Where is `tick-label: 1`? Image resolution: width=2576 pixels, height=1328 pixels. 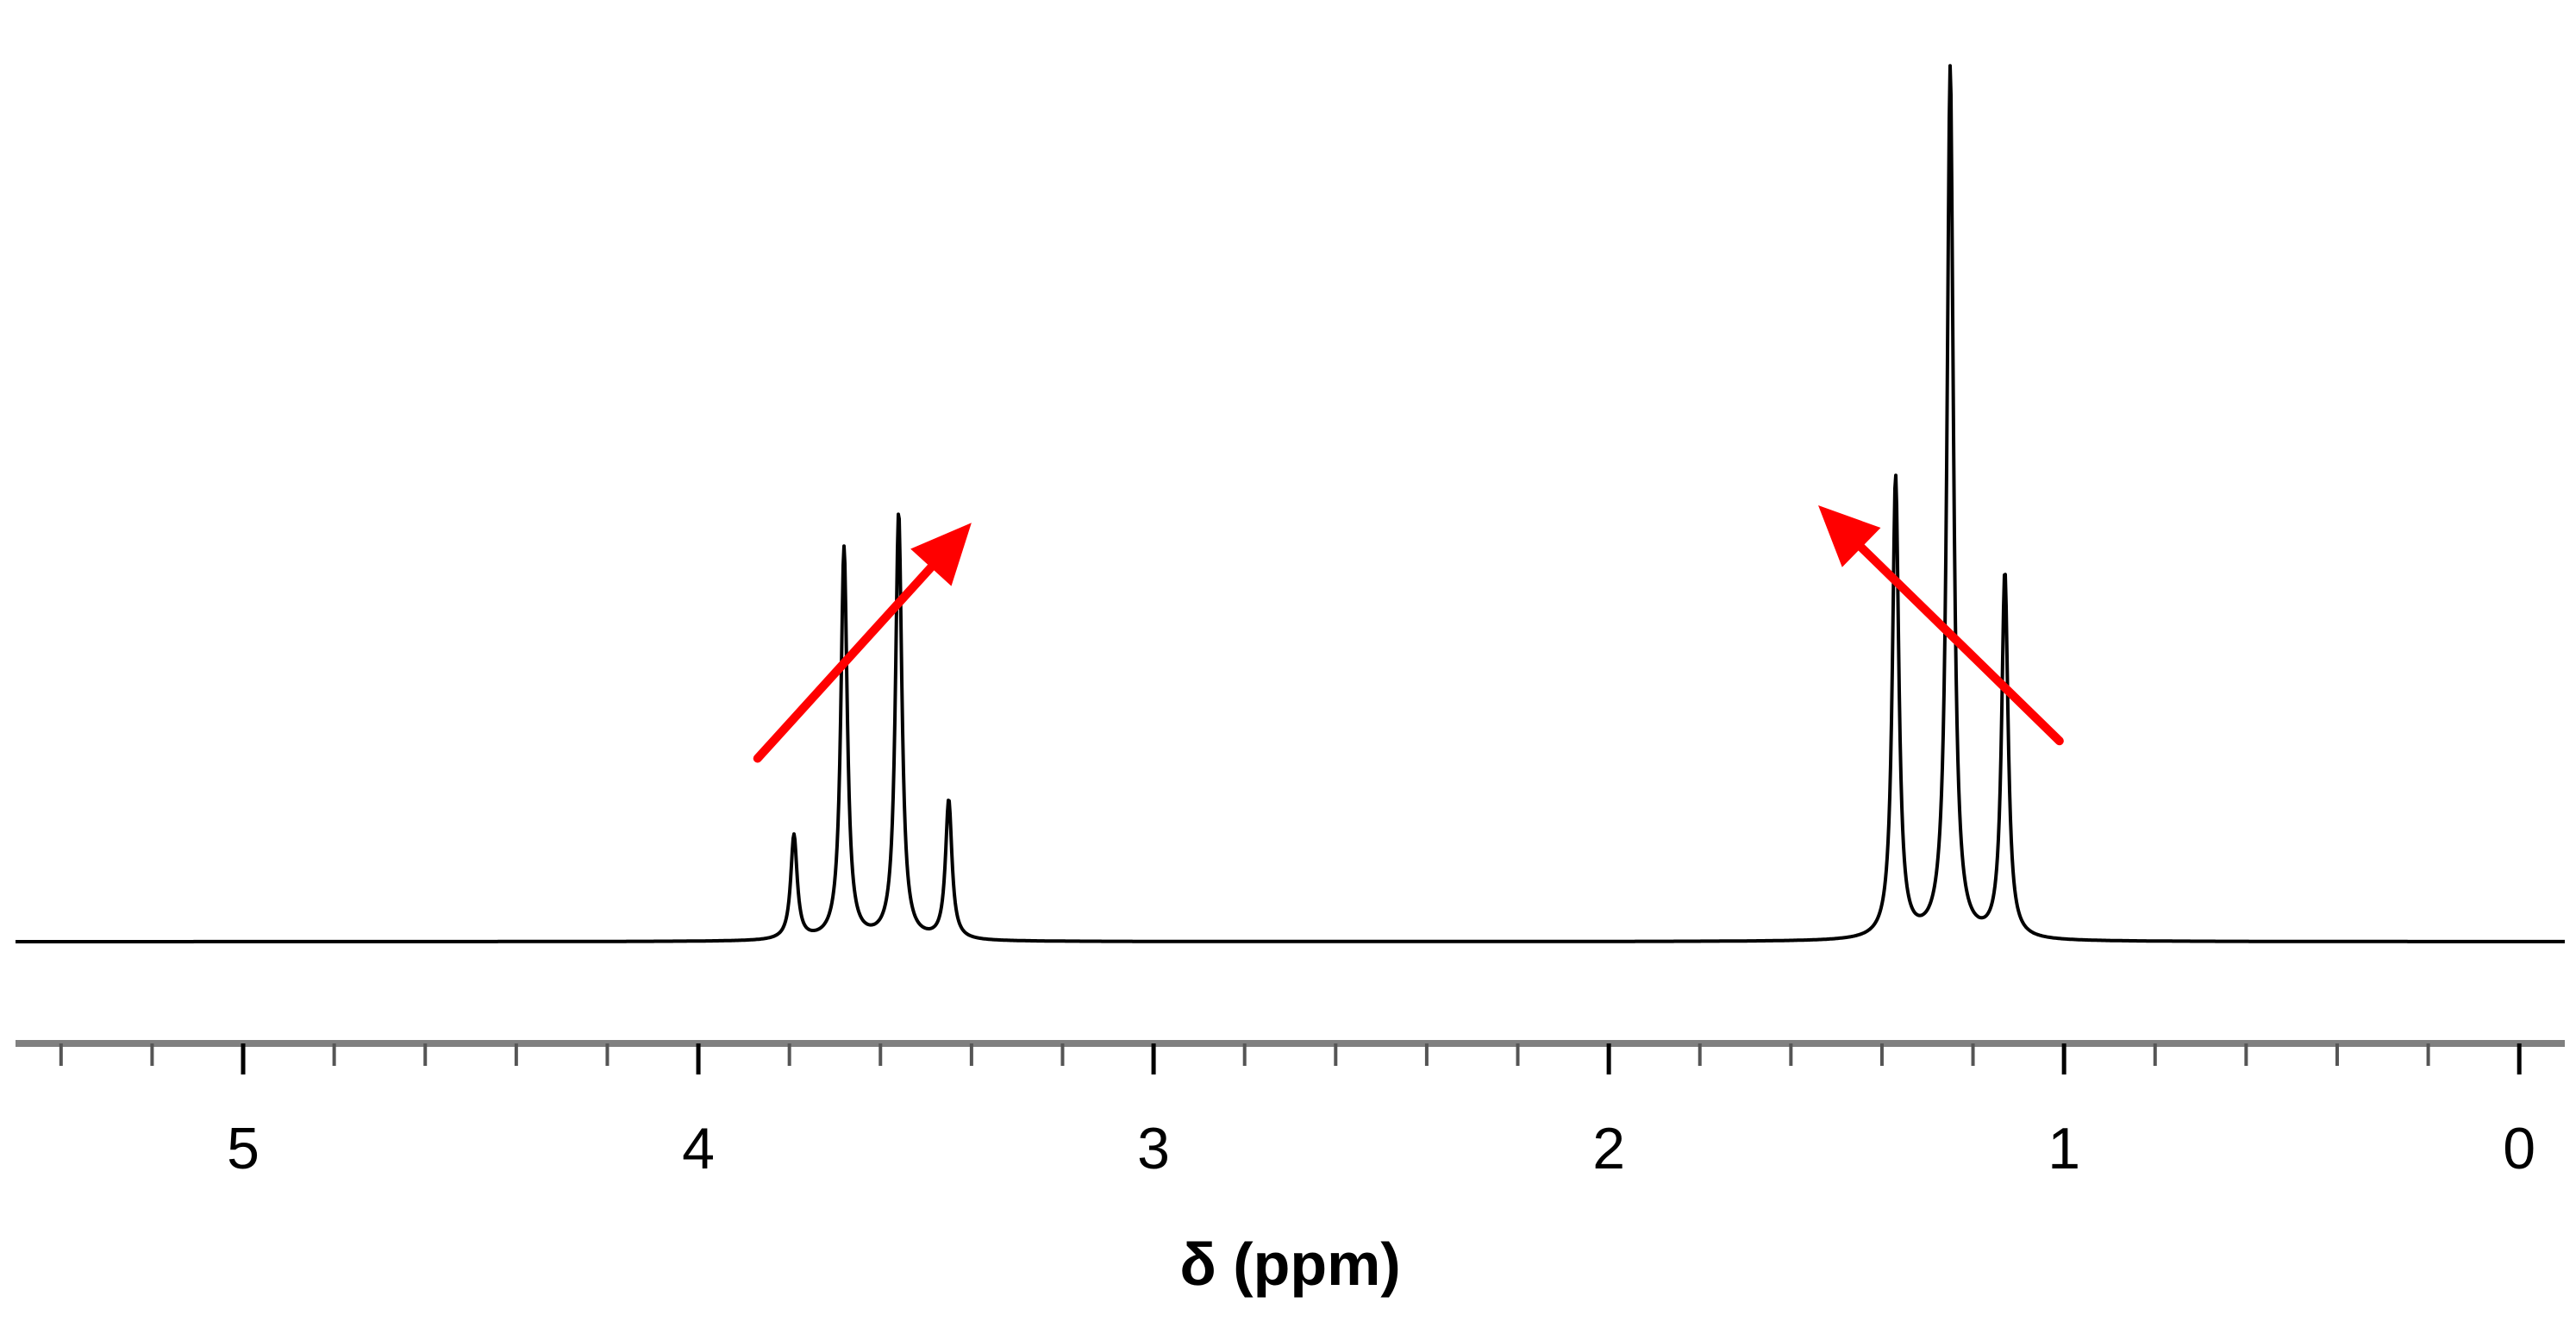 tick-label: 1 is located at coordinates (2064, 1148).